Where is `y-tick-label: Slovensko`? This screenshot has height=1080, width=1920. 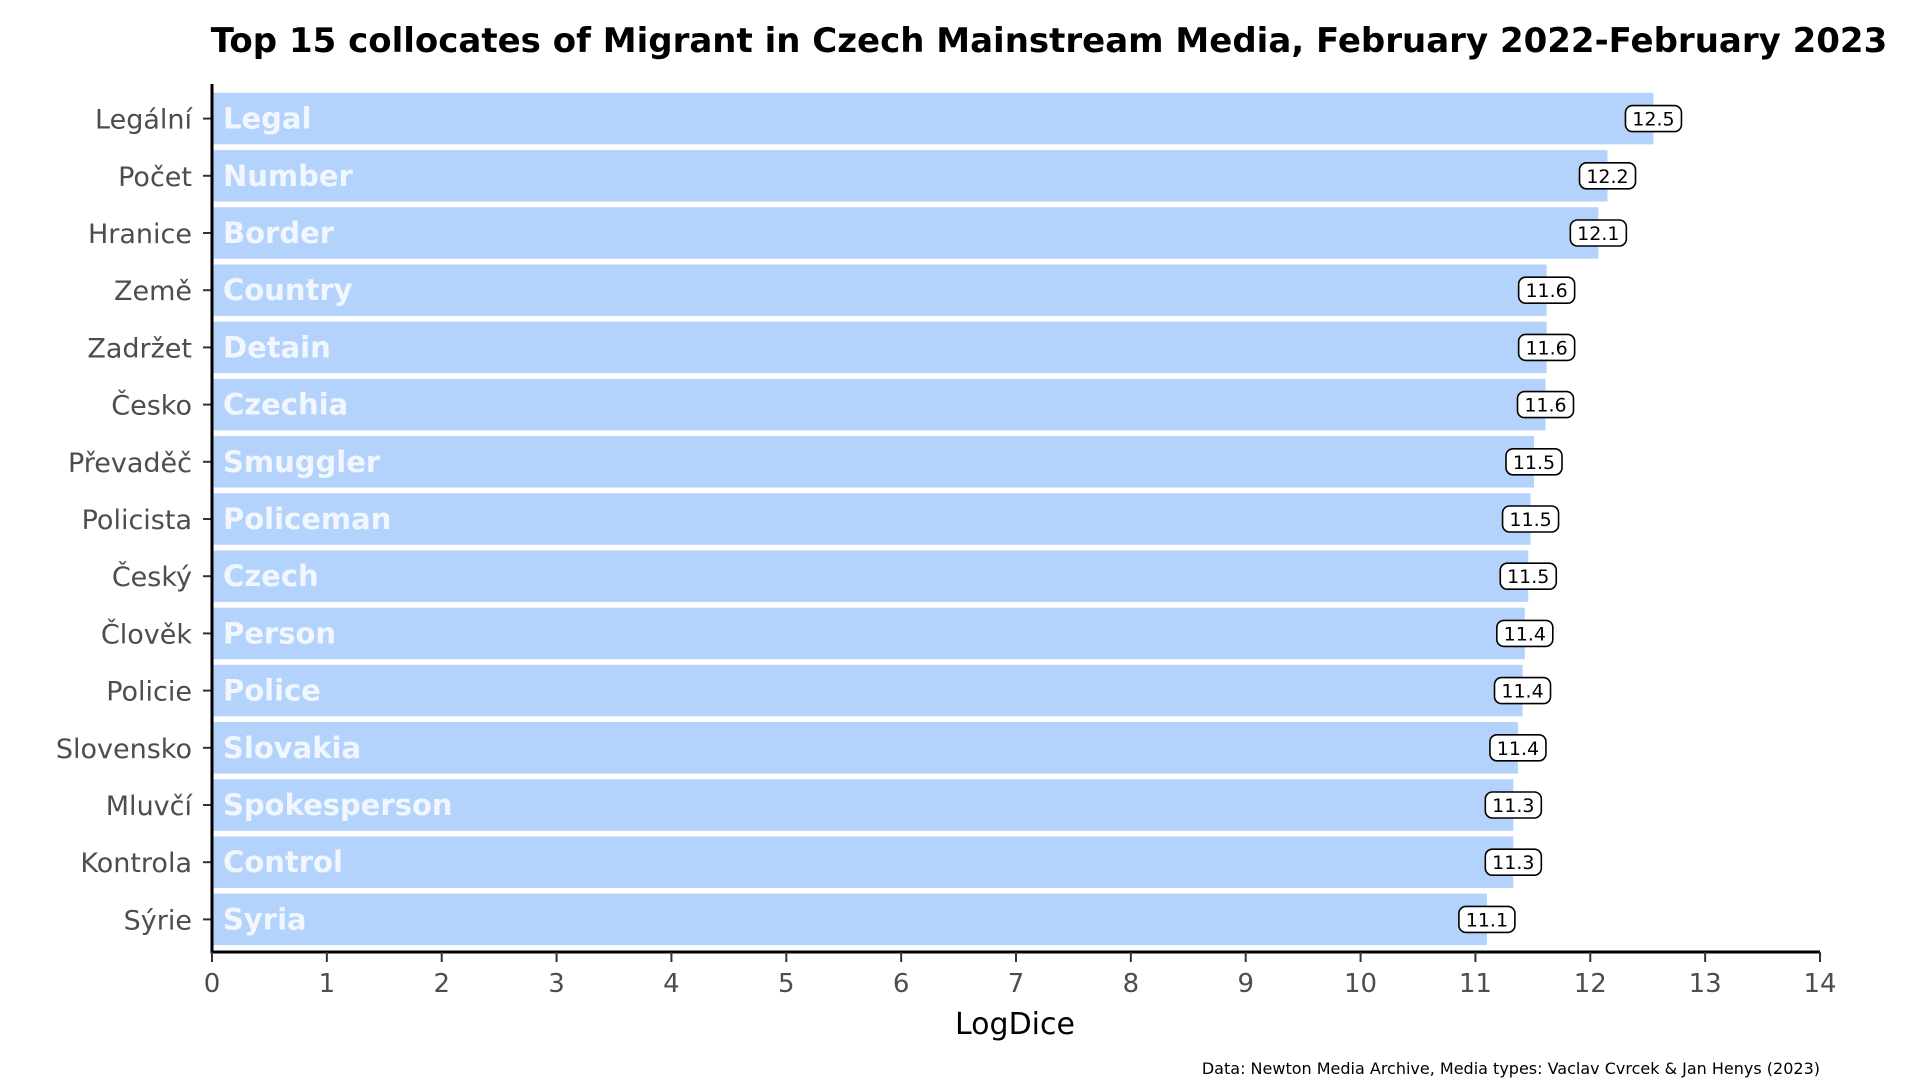
y-tick-label: Slovensko is located at coordinates (124, 749).